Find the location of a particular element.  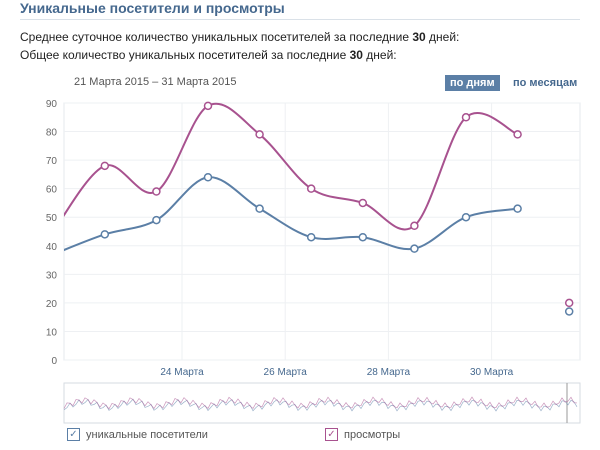

x-tick-label: 30 Марта is located at coordinates (492, 372).